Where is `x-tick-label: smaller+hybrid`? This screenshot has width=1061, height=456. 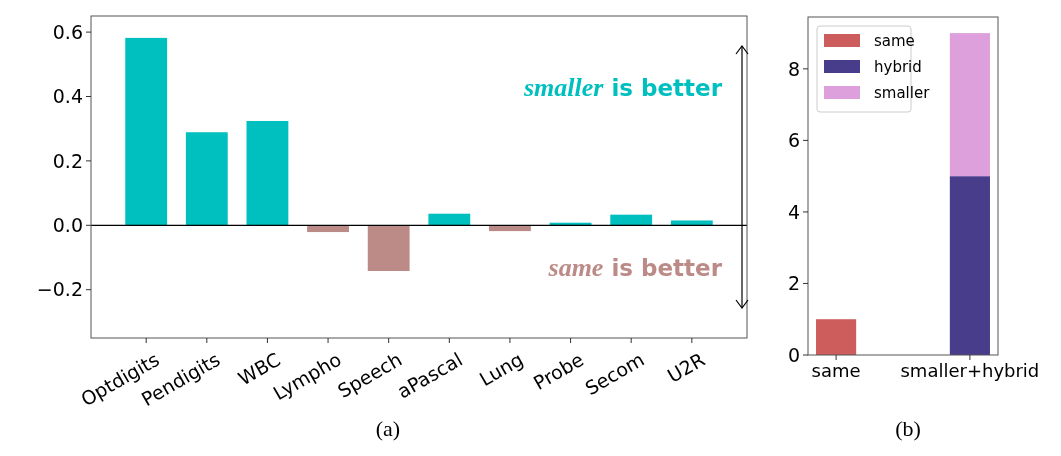 x-tick-label: smaller+hybrid is located at coordinates (970, 371).